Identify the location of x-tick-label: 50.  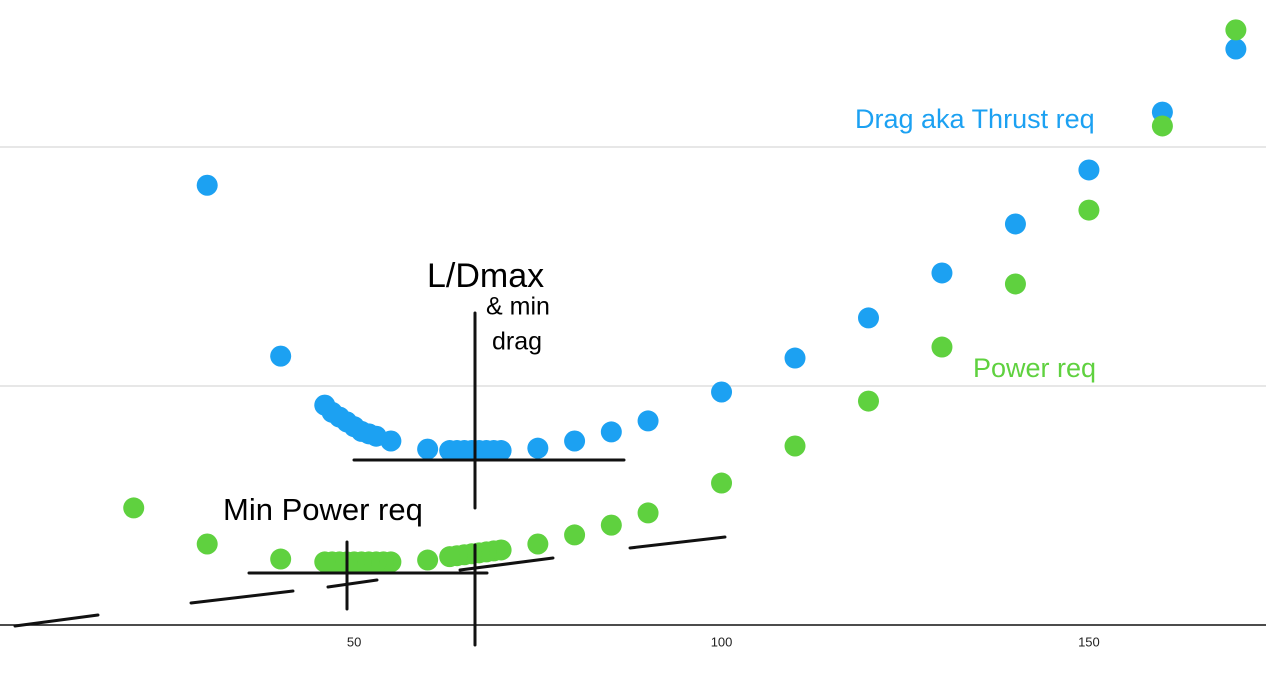
(354, 641).